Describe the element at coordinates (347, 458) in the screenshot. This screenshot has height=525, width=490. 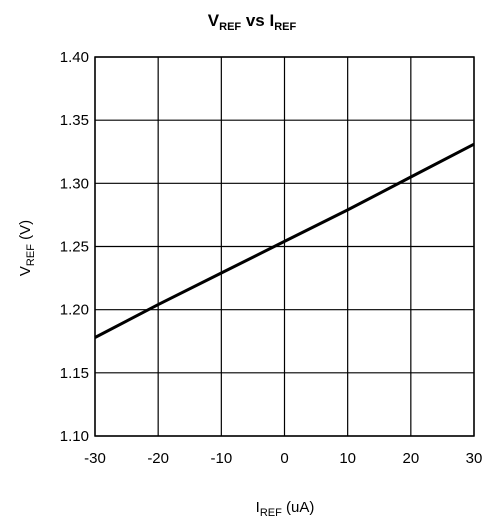
I see `x-tick-label: 10` at that location.